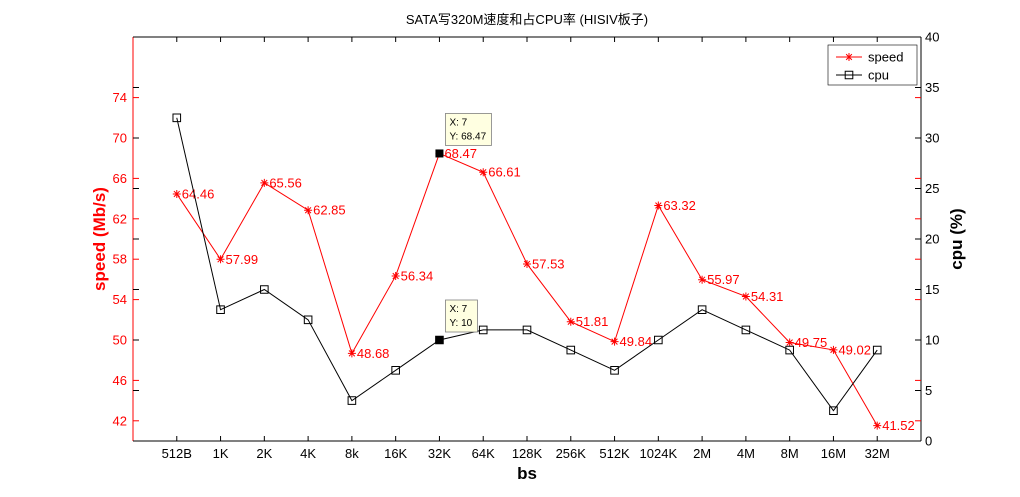  Describe the element at coordinates (932, 239) in the screenshot. I see `y-tick-label-right: 20` at that location.